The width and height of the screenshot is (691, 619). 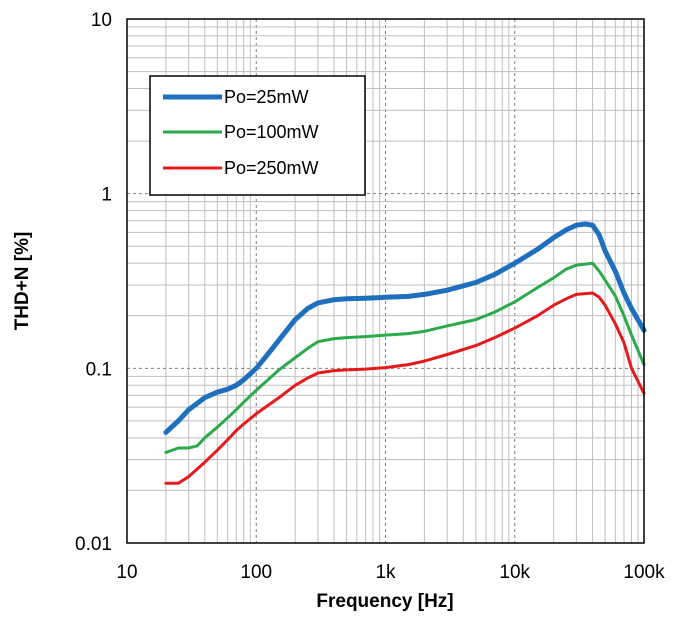 What do you see at coordinates (106, 195) in the screenshot?
I see `y-tick-label: 1` at bounding box center [106, 195].